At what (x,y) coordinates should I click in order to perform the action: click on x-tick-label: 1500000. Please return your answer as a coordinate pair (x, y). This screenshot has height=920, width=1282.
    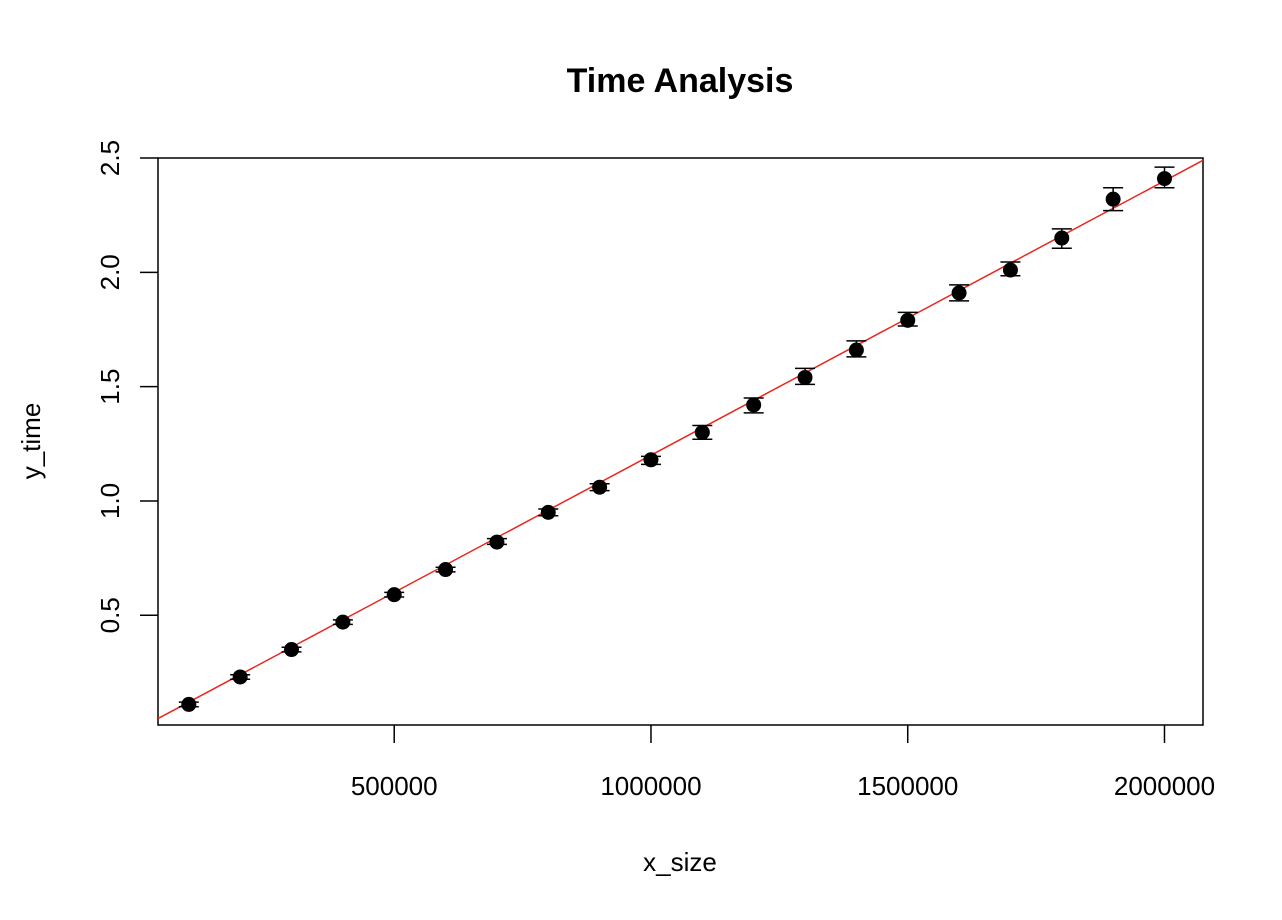
    Looking at the image, I should click on (907, 786).